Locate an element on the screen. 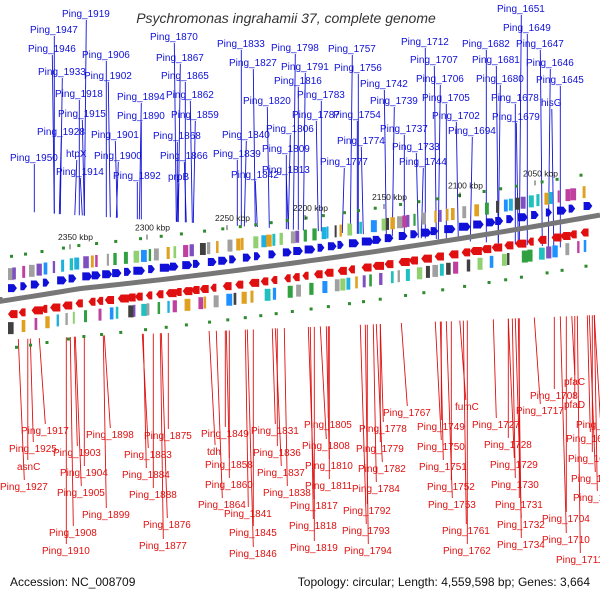 The image size is (600, 600). reverse-gene-label: Ping_1811 is located at coordinates (329, 486).